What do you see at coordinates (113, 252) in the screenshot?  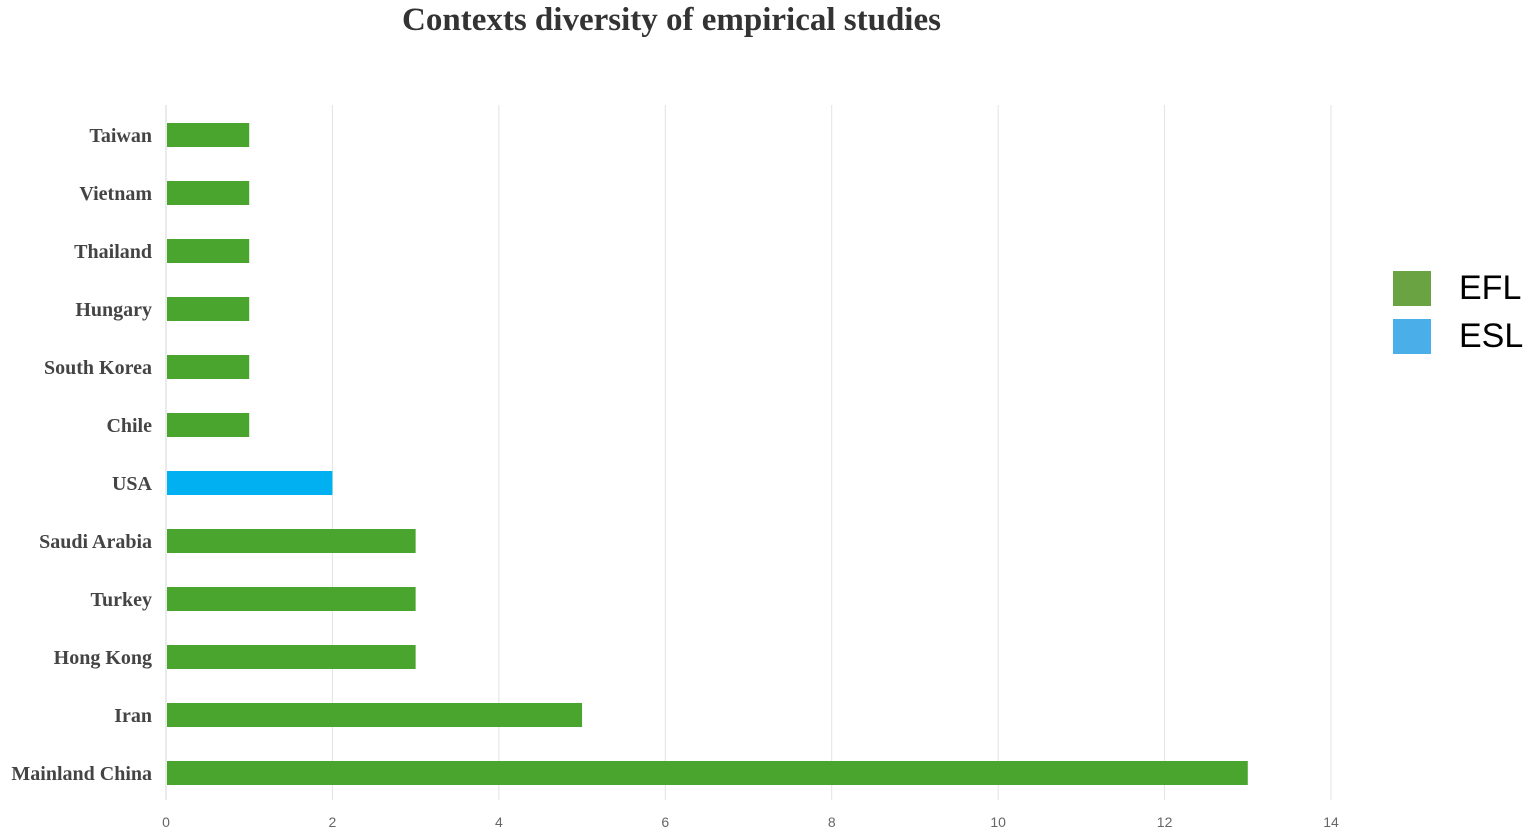 I see `category-label: Thailand` at bounding box center [113, 252].